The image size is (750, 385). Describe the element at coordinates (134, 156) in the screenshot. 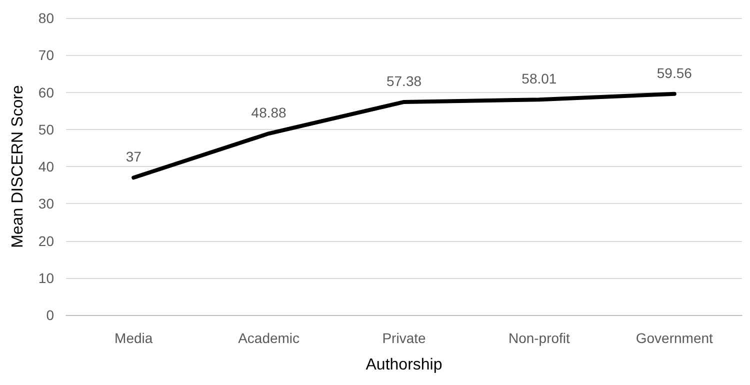

I see `data-label: 37` at that location.